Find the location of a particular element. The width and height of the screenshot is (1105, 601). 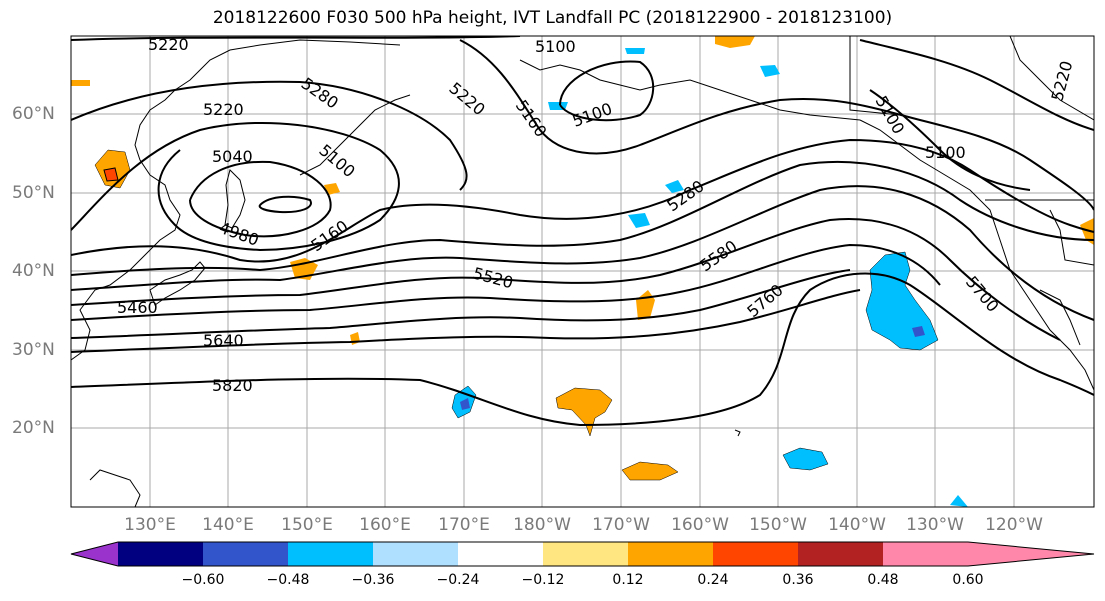

colorbar-extend-left is located at coordinates (94, 554).